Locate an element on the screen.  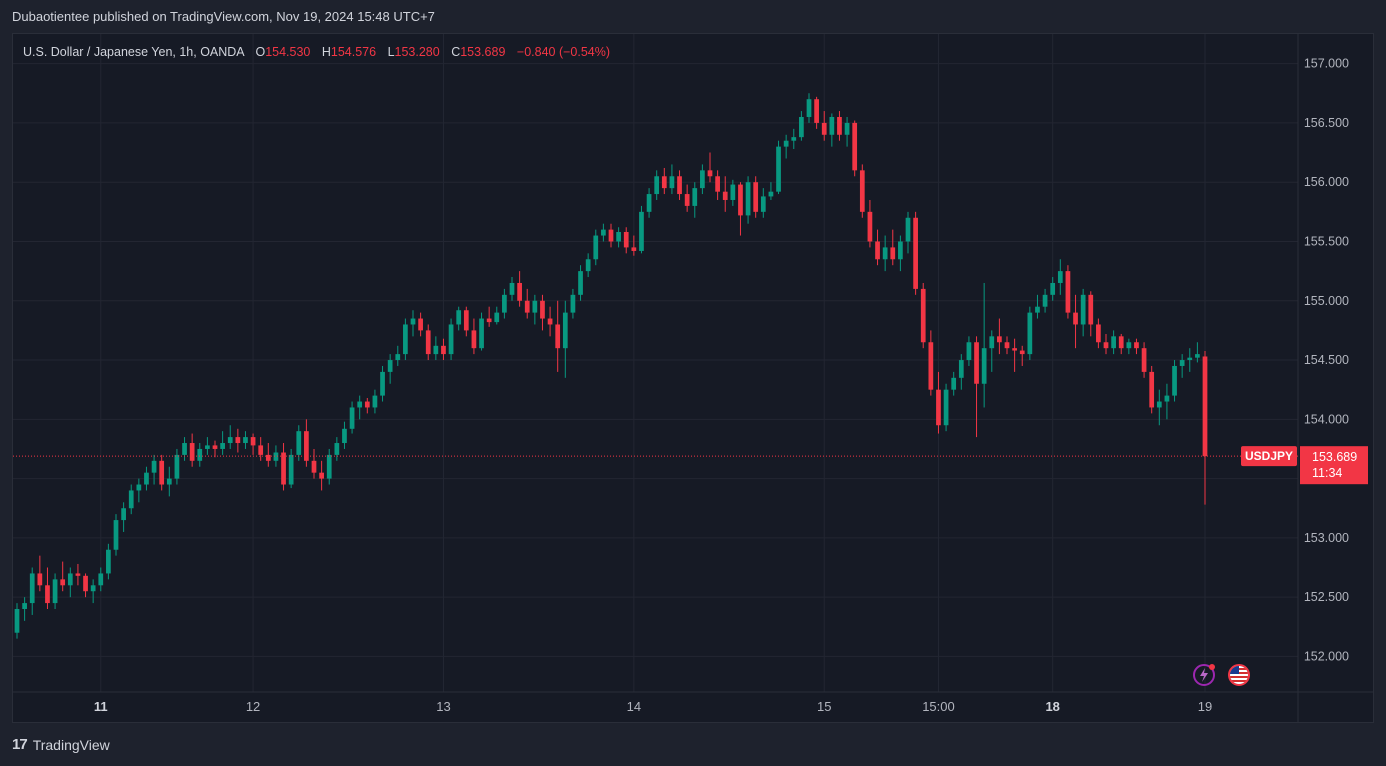
low-label: L is located at coordinates (391, 52).